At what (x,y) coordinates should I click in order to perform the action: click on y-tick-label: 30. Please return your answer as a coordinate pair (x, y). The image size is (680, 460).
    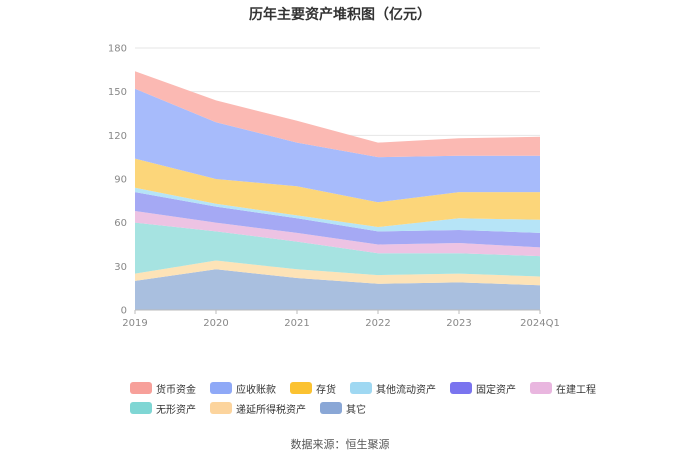
    Looking at the image, I should click on (120, 267).